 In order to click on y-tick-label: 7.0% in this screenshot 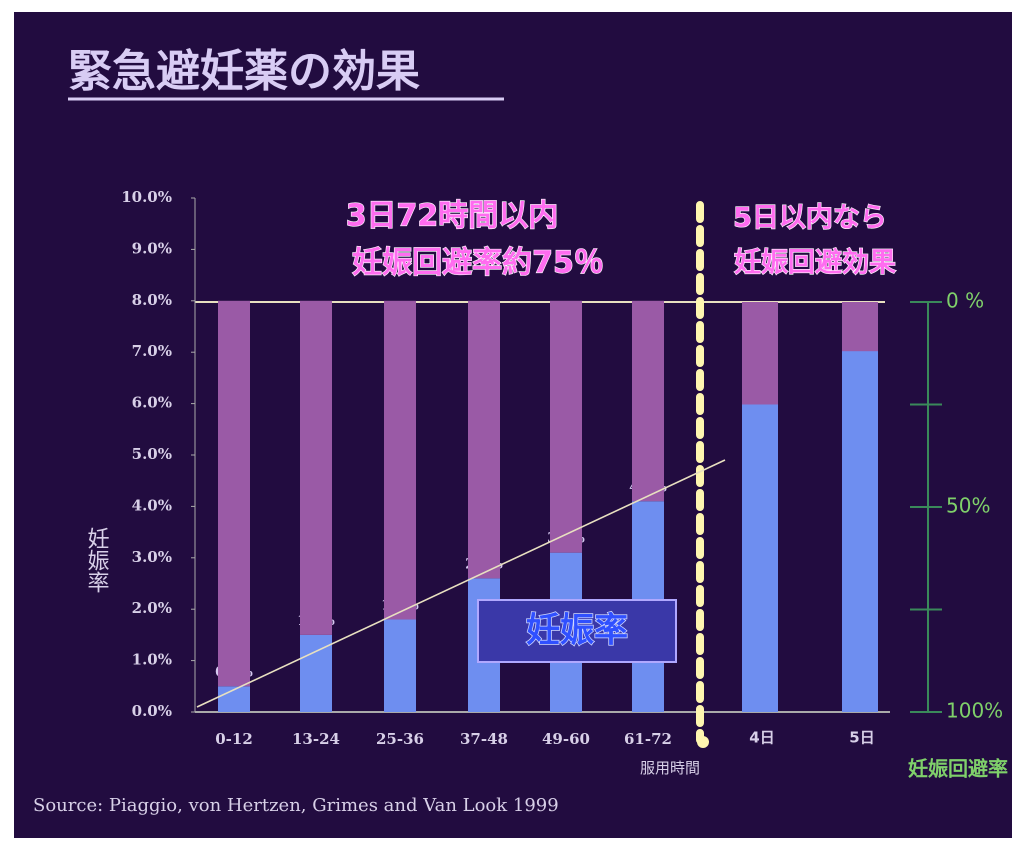, I will do `click(152, 351)`.